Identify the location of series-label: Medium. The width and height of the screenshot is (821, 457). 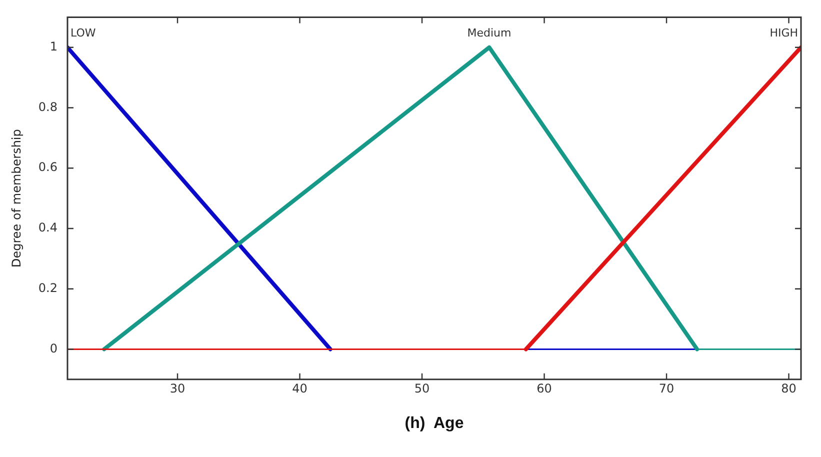
(489, 33).